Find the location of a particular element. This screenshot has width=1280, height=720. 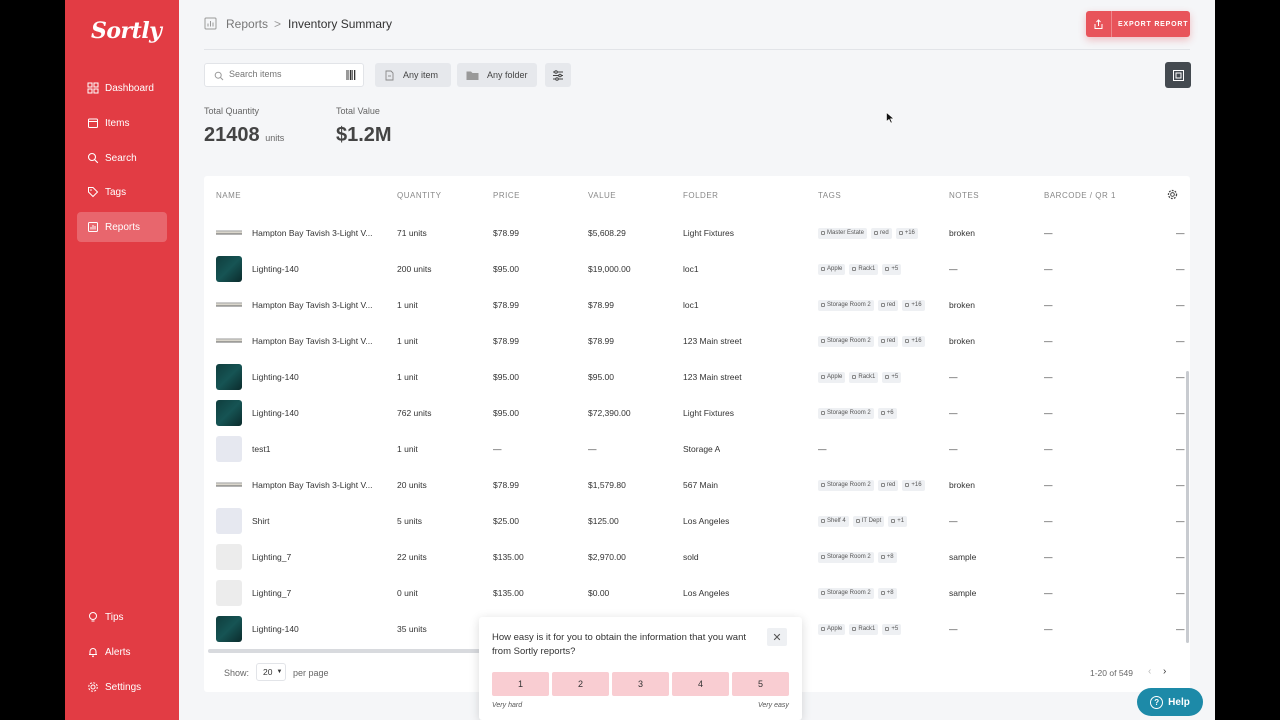

column-header-notes: Notes is located at coordinates (964, 195).